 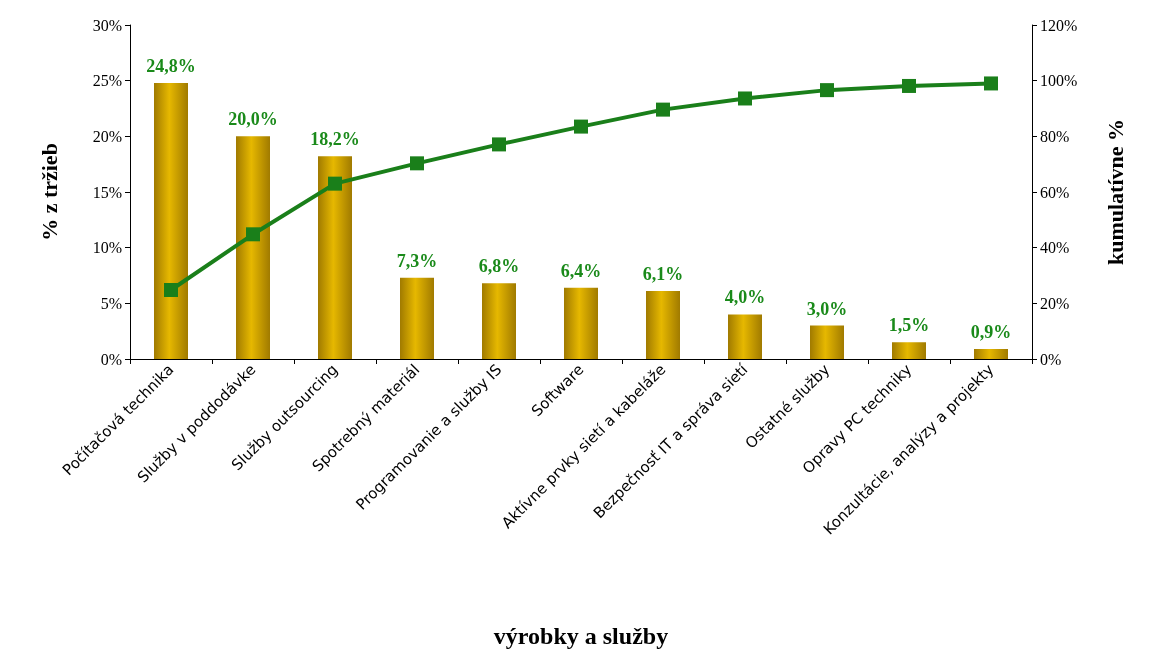 I want to click on y-tick-label: 10%, so click(x=107, y=248).